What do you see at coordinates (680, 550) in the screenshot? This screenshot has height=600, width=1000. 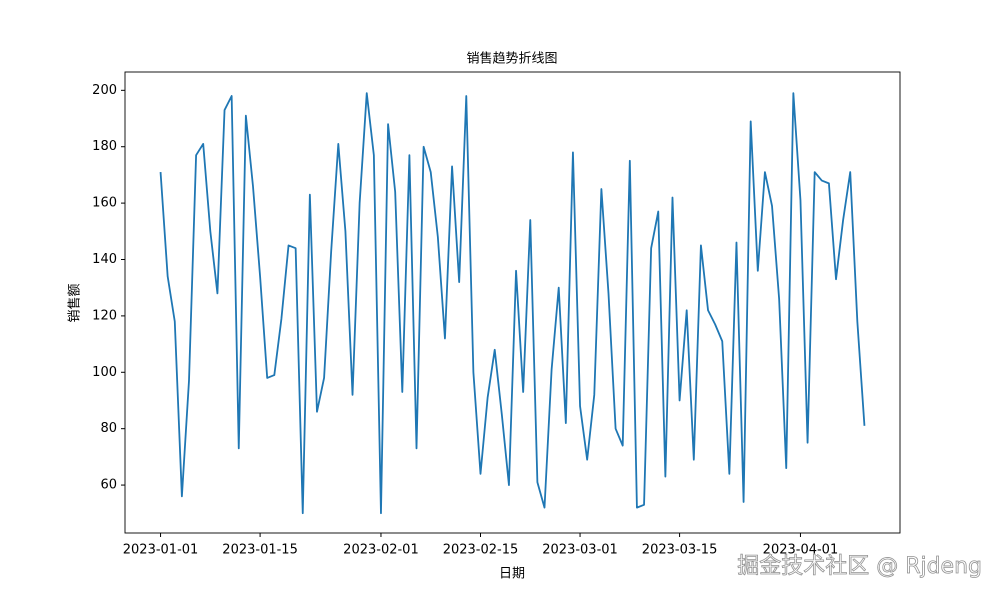 I see `x-tick-label: 2023-03-15` at bounding box center [680, 550].